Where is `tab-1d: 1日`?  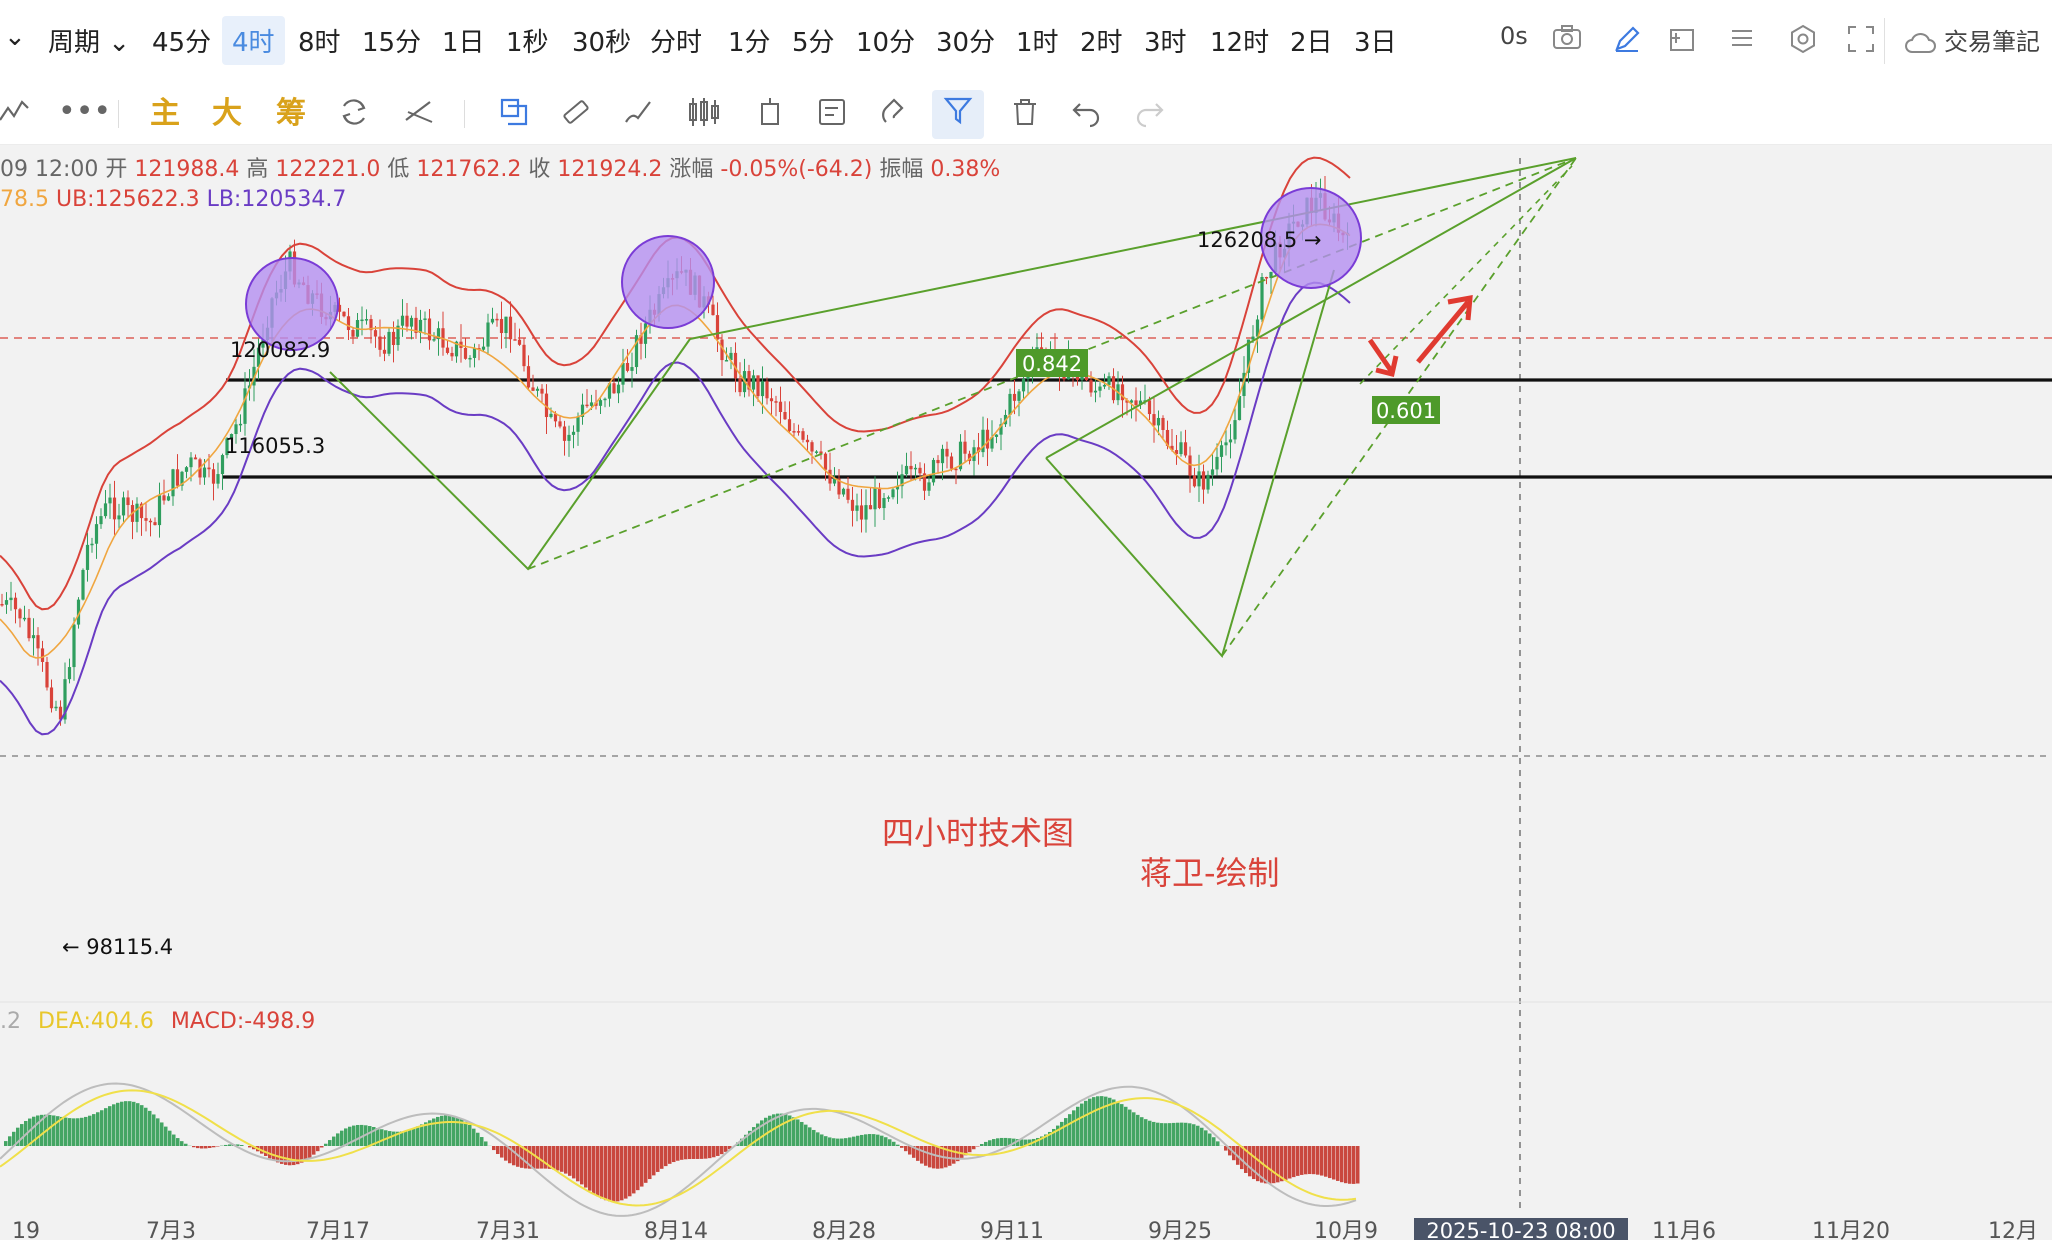 tab-1d: 1日 is located at coordinates (463, 43).